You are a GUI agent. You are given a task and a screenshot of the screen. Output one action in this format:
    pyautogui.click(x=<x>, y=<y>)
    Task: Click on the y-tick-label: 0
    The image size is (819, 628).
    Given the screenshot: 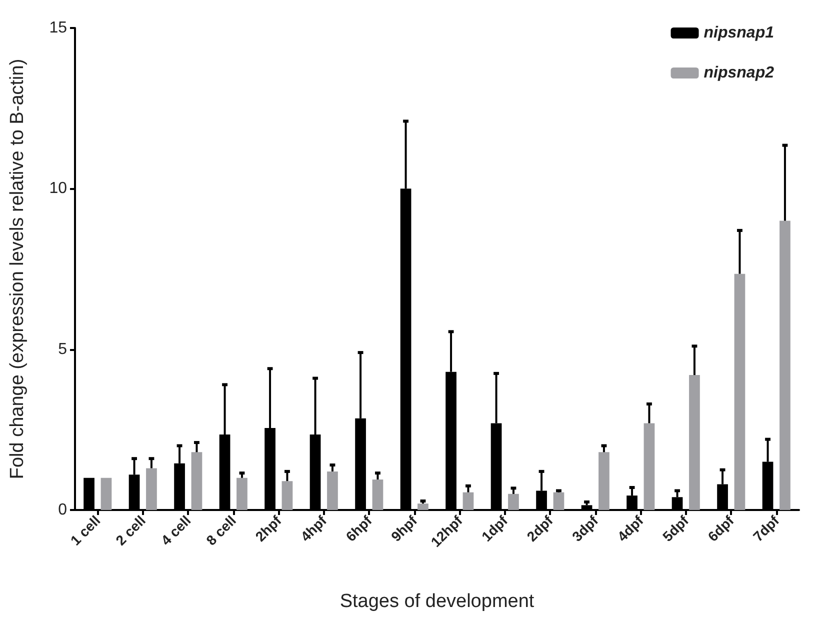 What is the action you would take?
    pyautogui.click(x=63, y=510)
    